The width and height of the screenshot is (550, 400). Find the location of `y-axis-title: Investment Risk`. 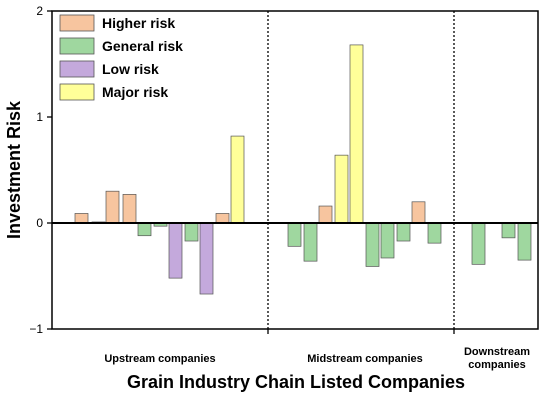

y-axis-title: Investment Risk is located at coordinates (14, 169).